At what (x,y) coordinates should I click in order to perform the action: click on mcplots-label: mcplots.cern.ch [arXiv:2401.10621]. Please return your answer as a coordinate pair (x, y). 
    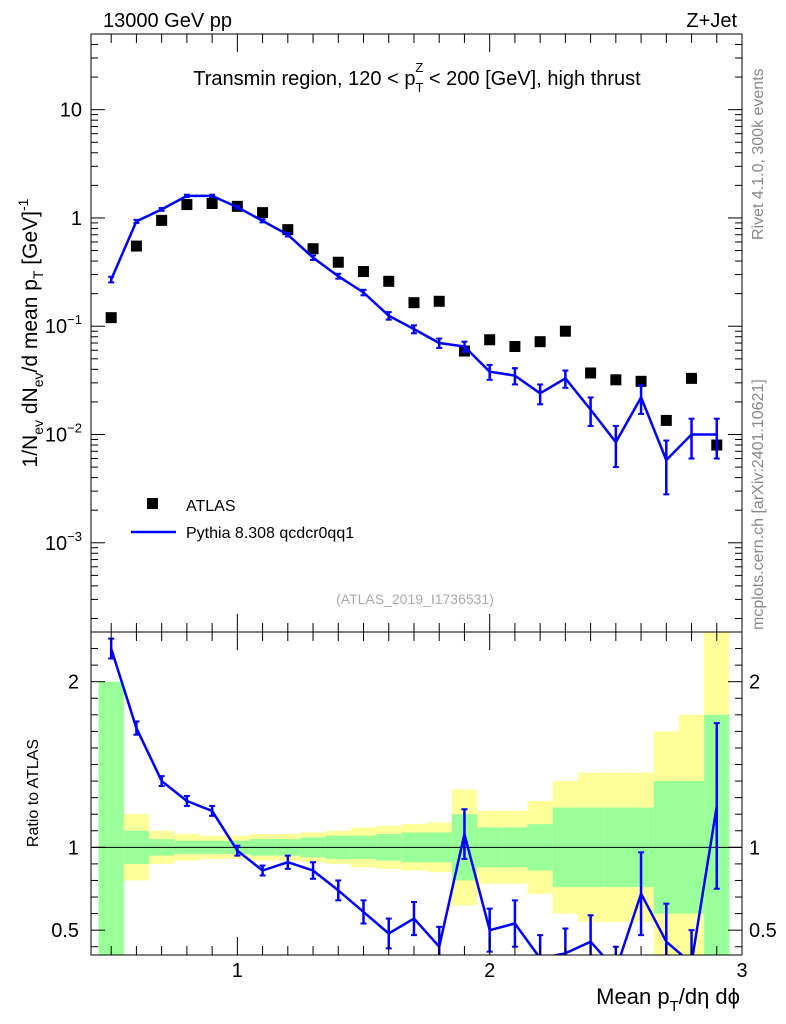
    Looking at the image, I should click on (758, 504).